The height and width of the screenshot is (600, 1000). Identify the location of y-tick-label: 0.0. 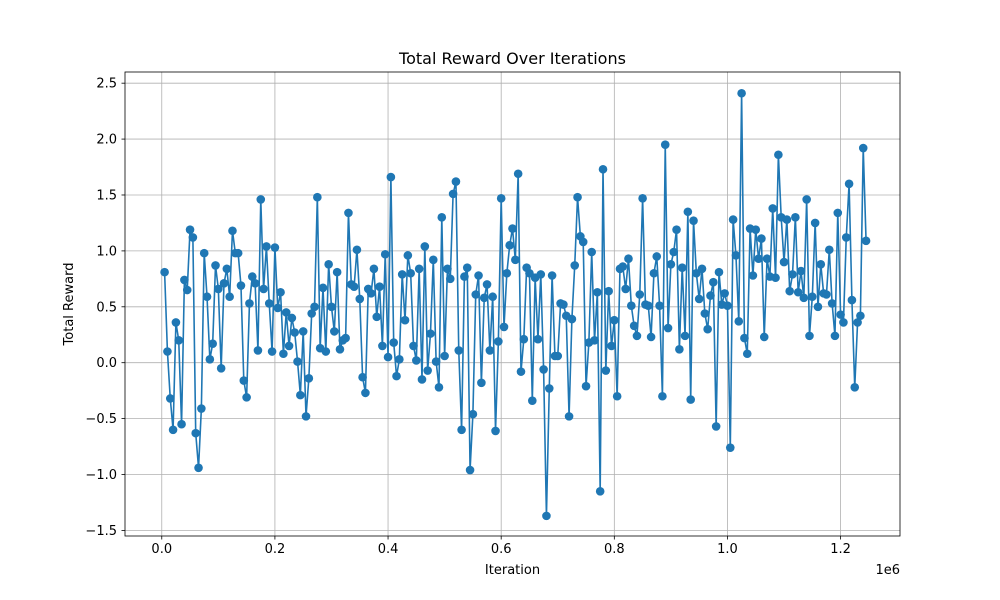
(106, 363).